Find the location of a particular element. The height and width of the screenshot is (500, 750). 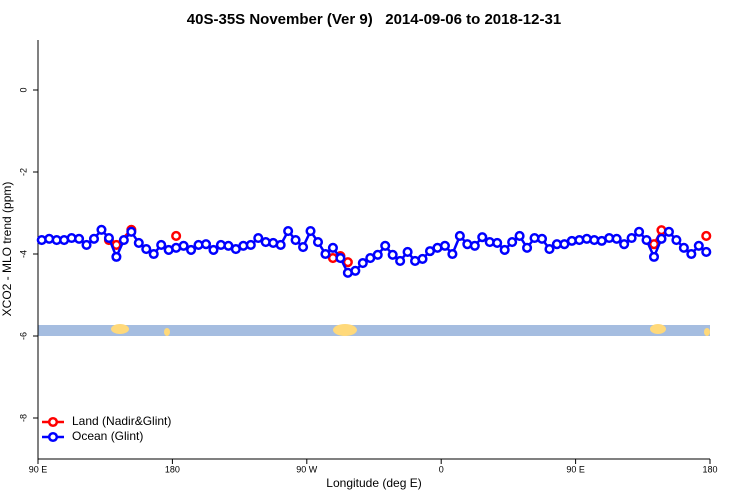

legend-label: Ocean (Glint) is located at coordinates (107, 436).